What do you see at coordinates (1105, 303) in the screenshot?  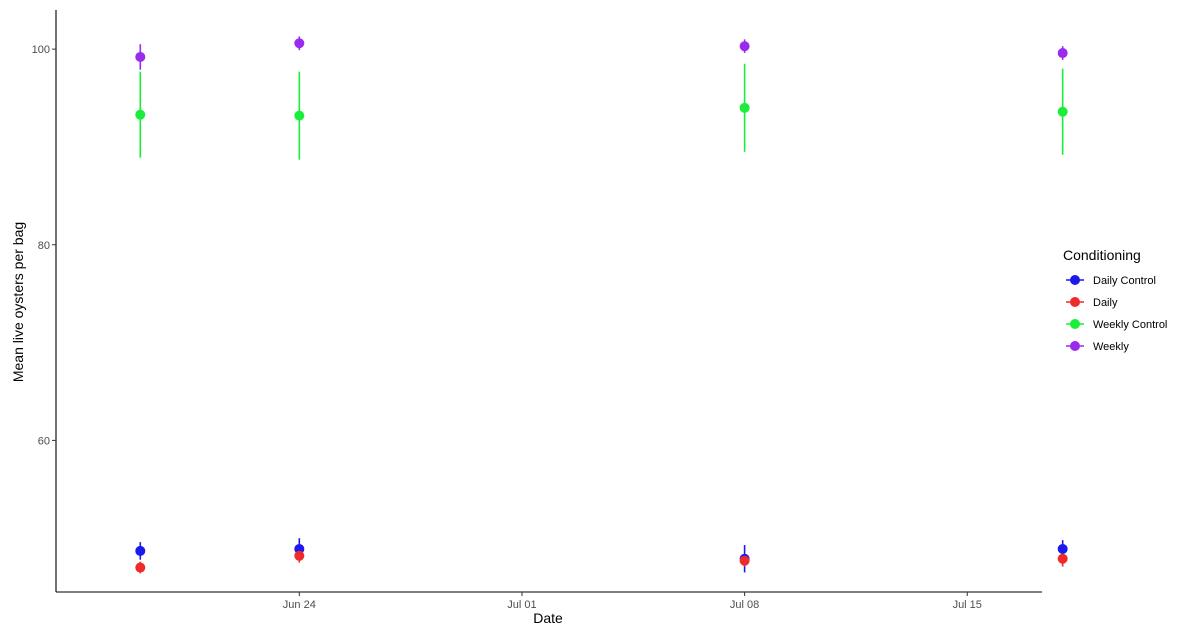 I see `legend-label-daily: Daily` at bounding box center [1105, 303].